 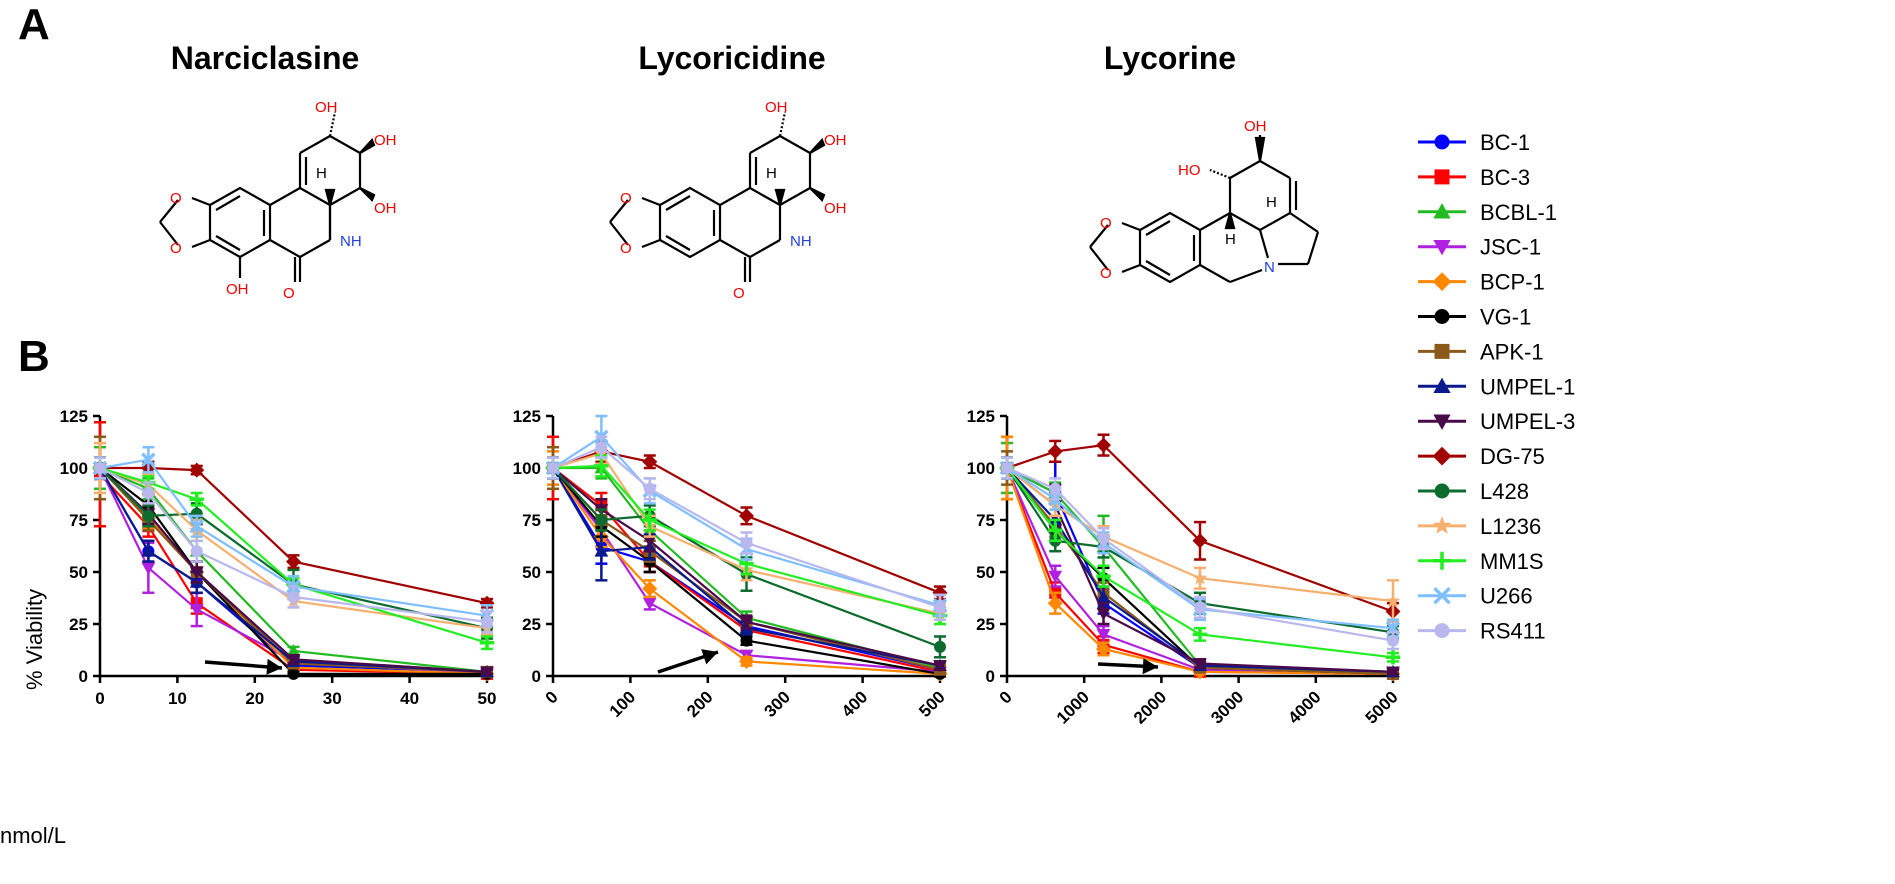 What do you see at coordinates (34, 356) in the screenshot?
I see `panel-b-label: B` at bounding box center [34, 356].